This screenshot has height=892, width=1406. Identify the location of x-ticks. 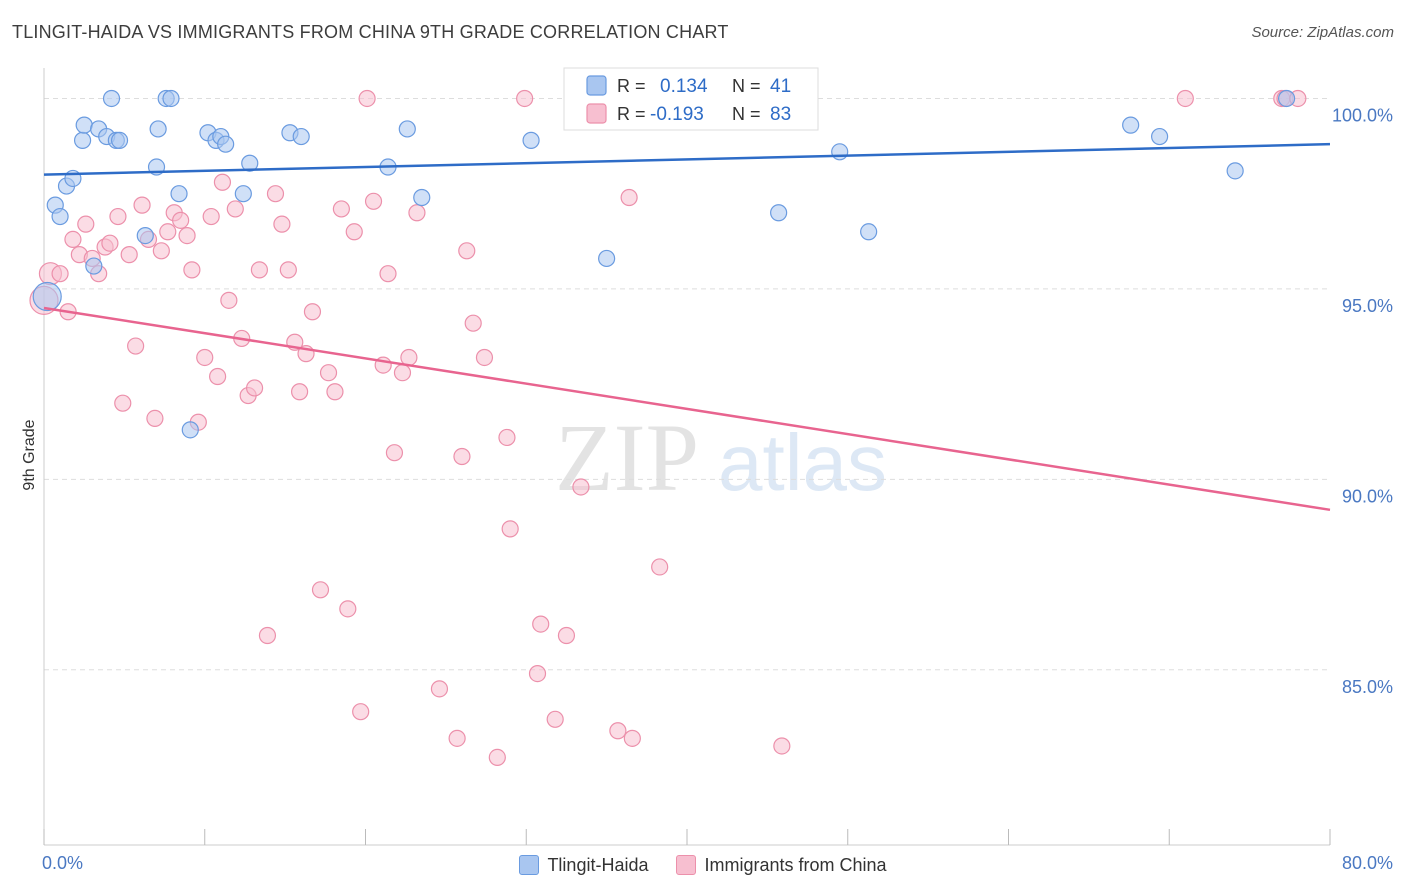
(687, 837).